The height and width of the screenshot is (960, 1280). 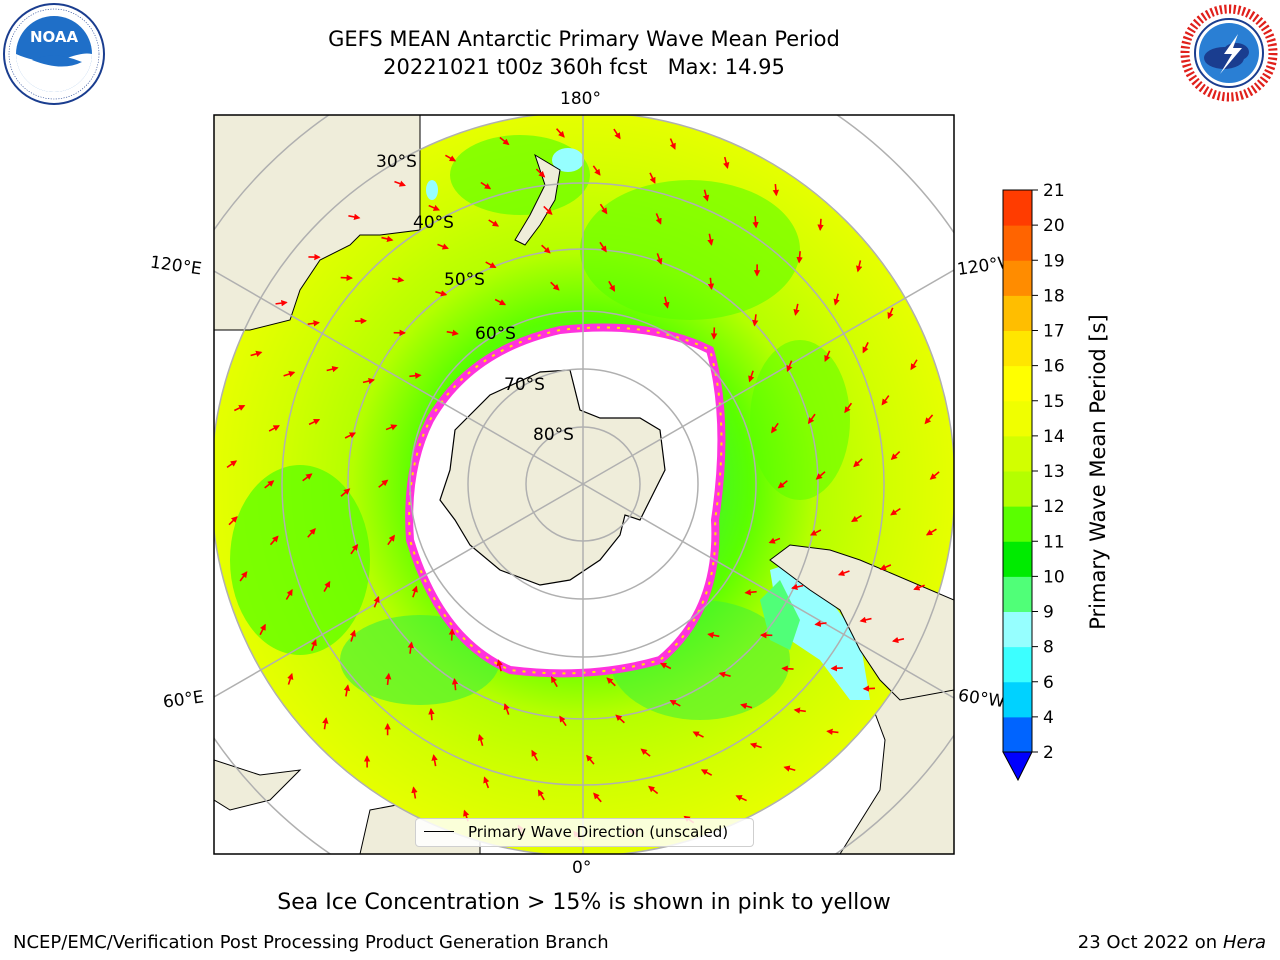 I want to click on colorbar-tick-label: 17, so click(x=1054, y=332).